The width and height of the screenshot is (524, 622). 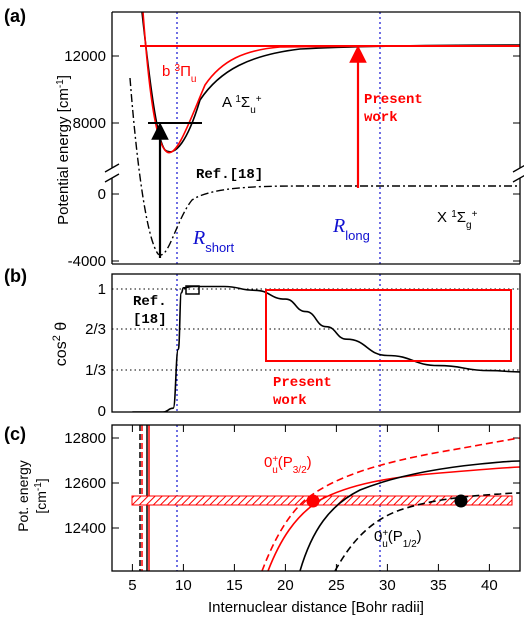 What do you see at coordinates (41, 495) in the screenshot?
I see `panel-c-ylabel-line2: [cm-1]` at bounding box center [41, 495].